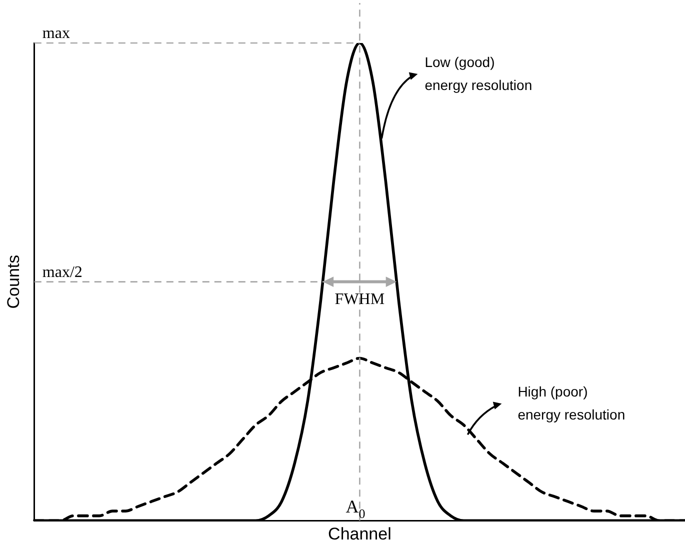 The width and height of the screenshot is (685, 553). I want to click on y-axis-title: Counts, so click(13, 281).